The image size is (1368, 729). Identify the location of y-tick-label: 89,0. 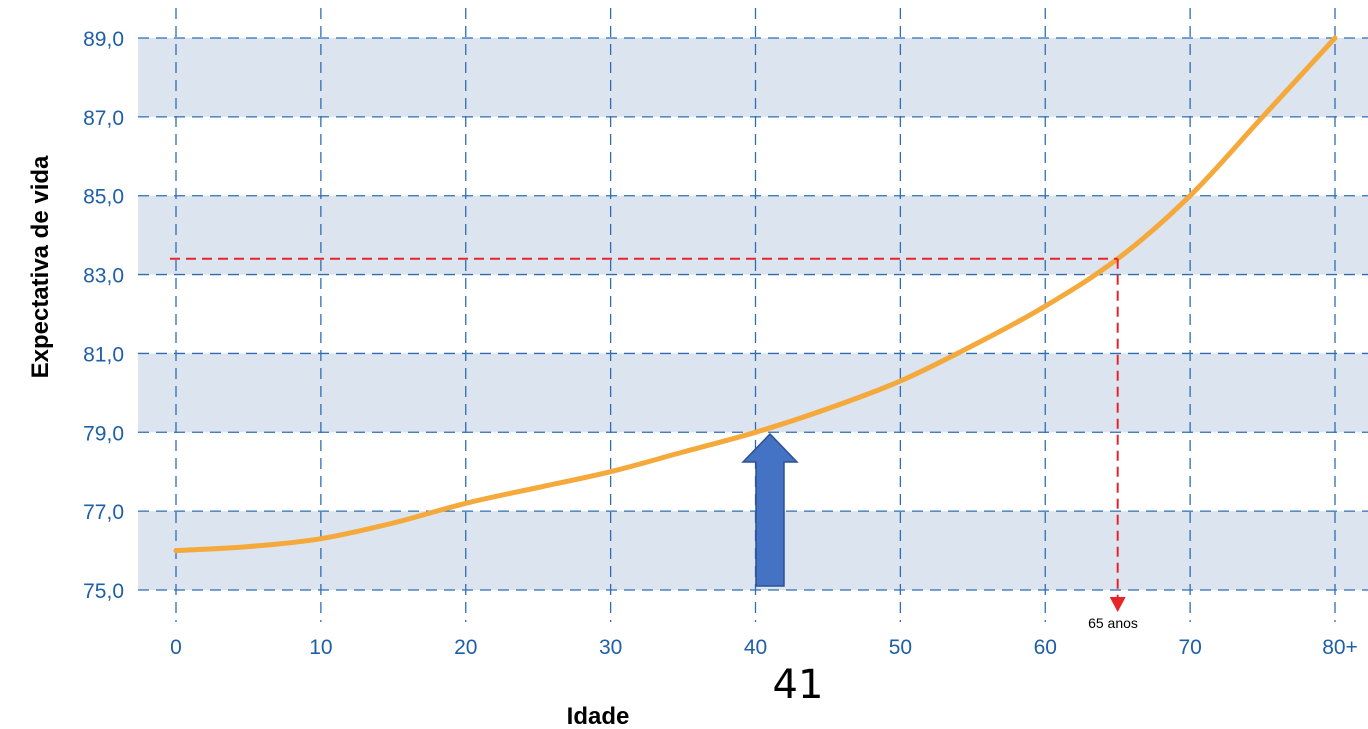
(103, 39).